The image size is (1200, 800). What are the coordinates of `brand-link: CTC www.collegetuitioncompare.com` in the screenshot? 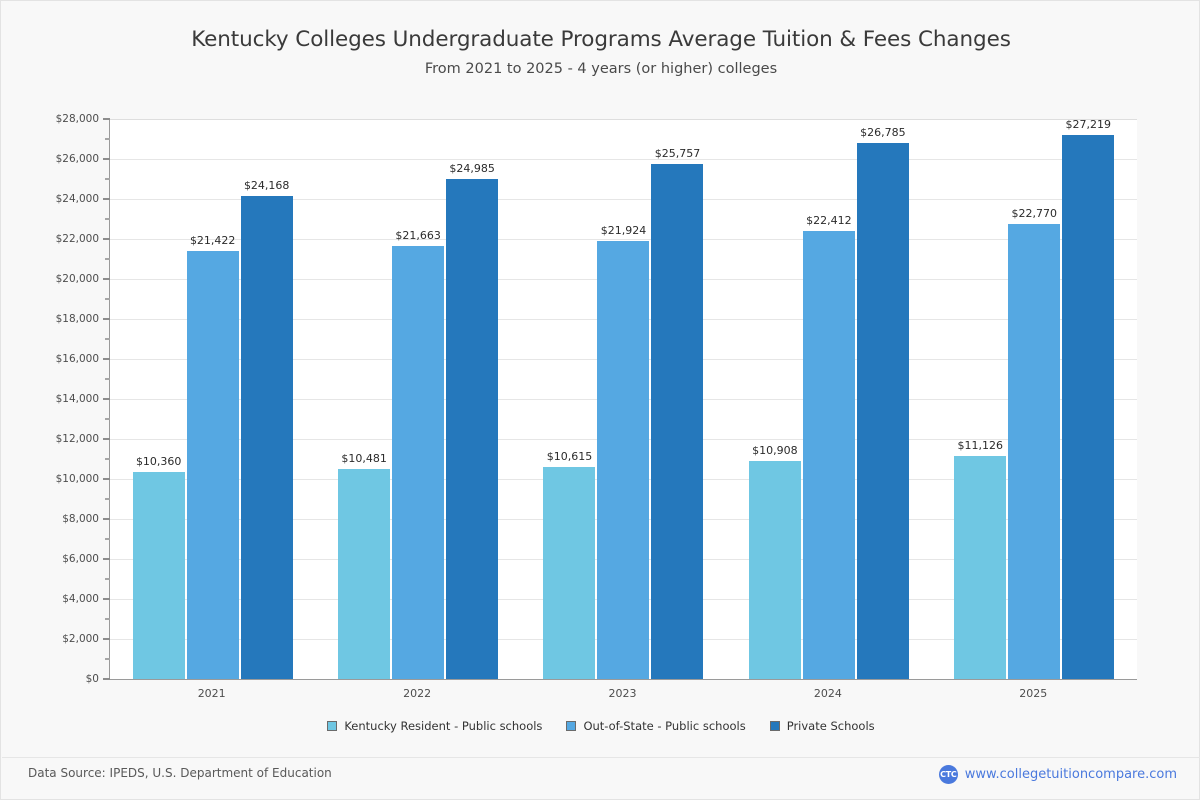 It's located at (1057, 774).